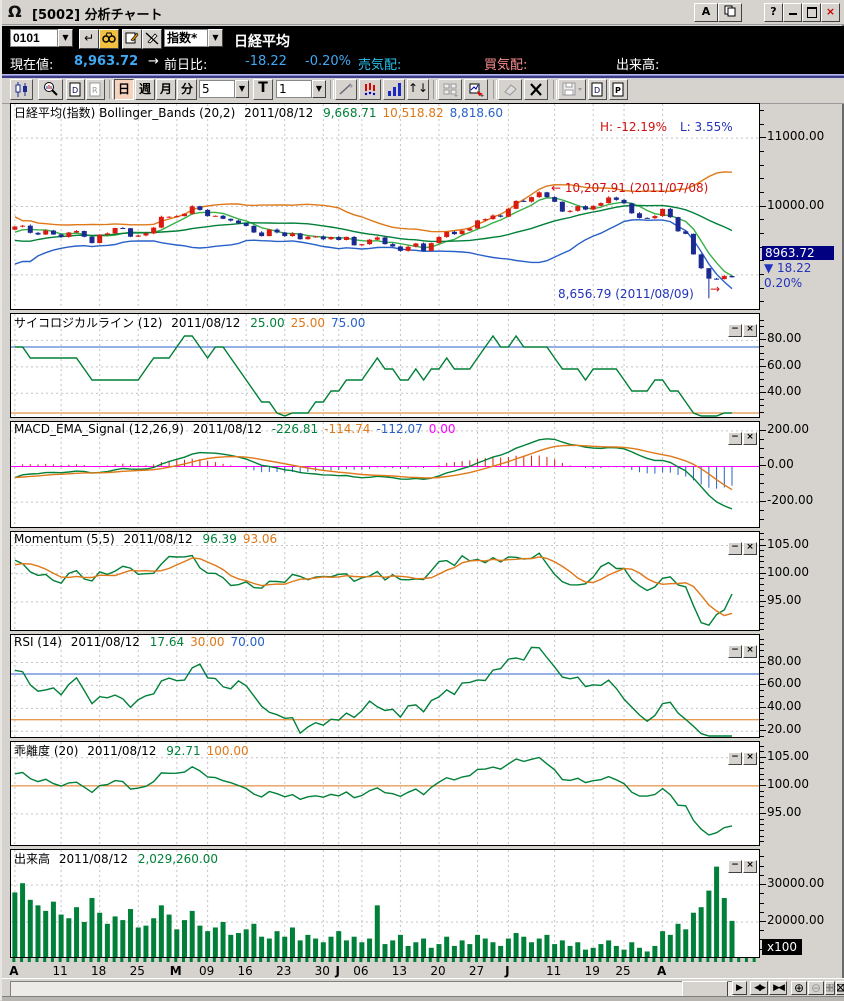 This screenshot has width=844, height=1001. What do you see at coordinates (75, 89) in the screenshot?
I see `new-page-d-button: D` at bounding box center [75, 89].